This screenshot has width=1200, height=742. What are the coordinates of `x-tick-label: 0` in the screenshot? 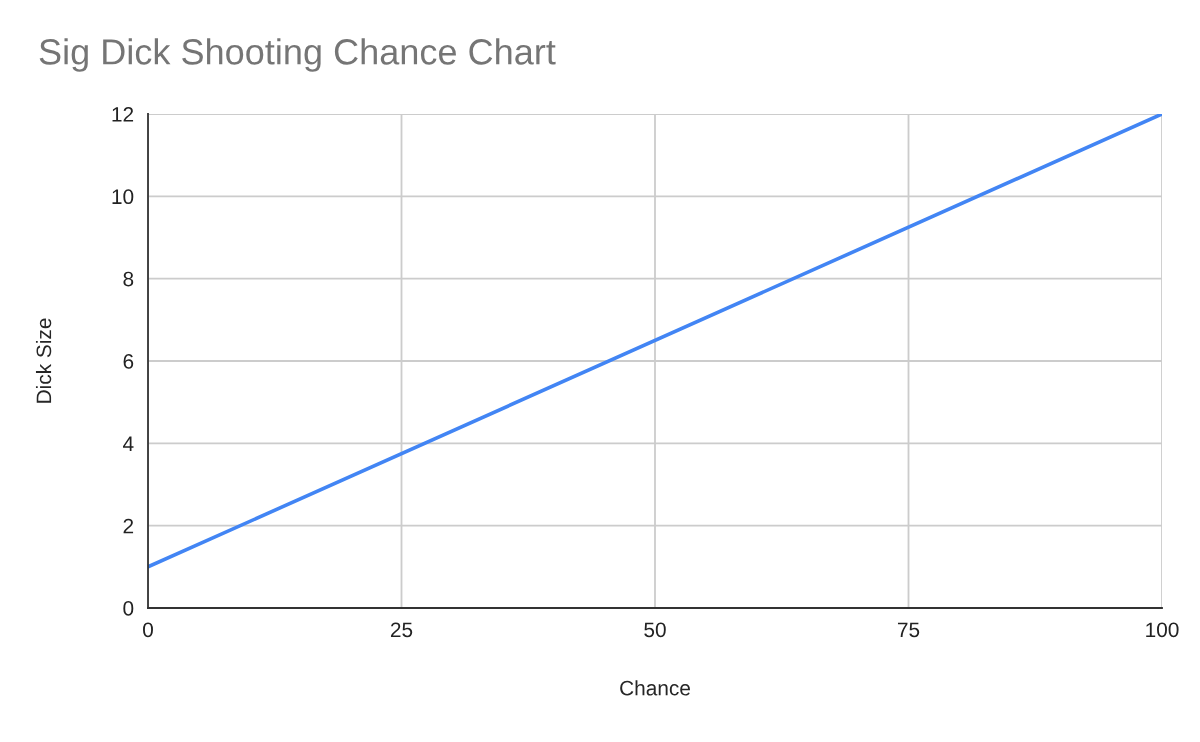 It's located at (148, 630).